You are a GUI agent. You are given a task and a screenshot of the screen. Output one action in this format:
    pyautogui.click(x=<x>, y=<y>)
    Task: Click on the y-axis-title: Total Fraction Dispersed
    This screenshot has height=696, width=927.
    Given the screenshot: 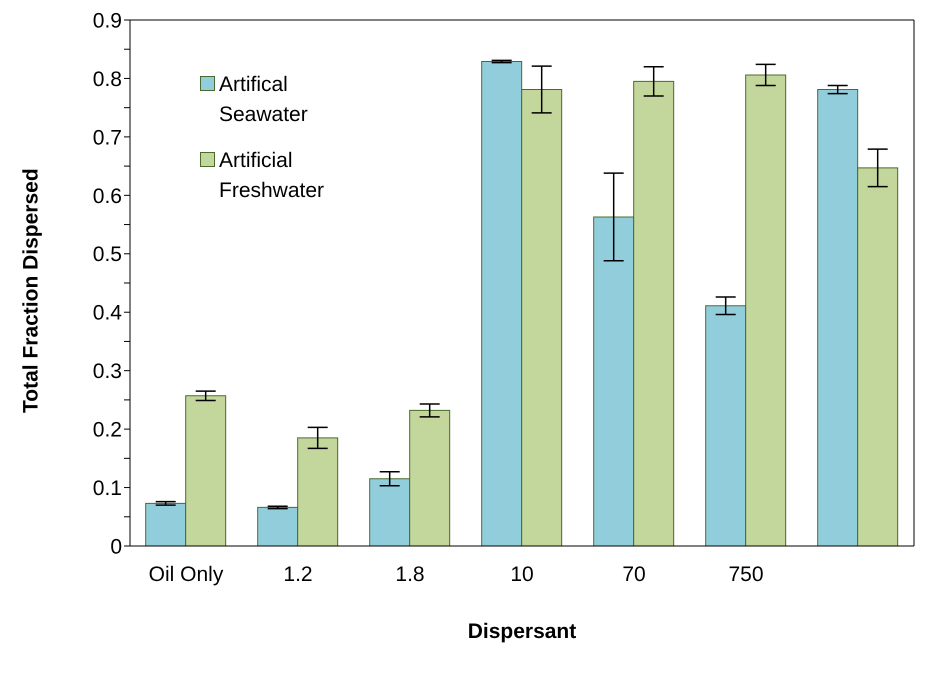 What is the action you would take?
    pyautogui.click(x=30, y=290)
    